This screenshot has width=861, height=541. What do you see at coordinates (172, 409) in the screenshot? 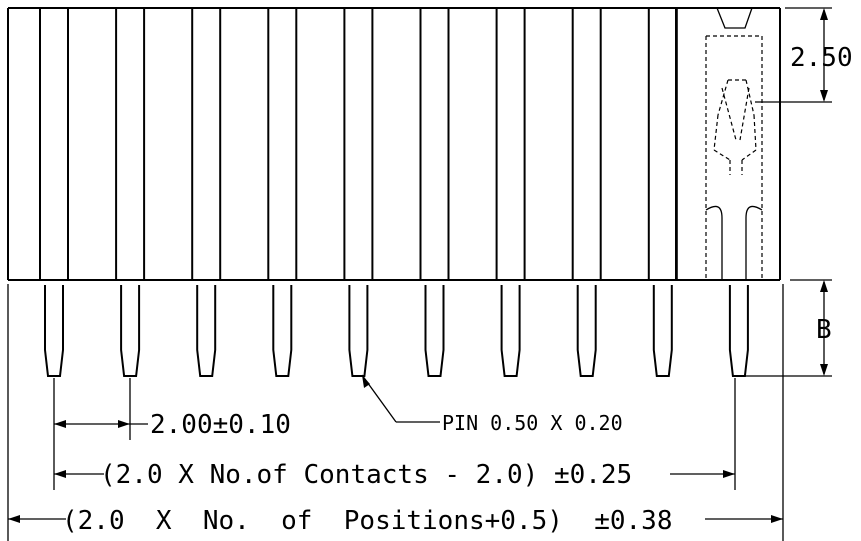
I see `dim-pitch: 2.00±0.10` at bounding box center [172, 409].